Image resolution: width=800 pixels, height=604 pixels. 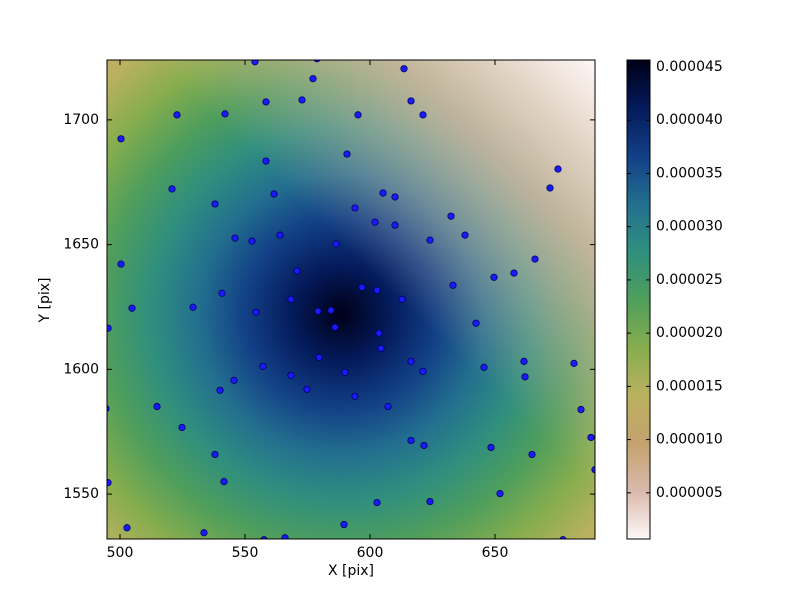 What do you see at coordinates (689, 333) in the screenshot?
I see `colorbar-tick-label: 0.000020` at bounding box center [689, 333].